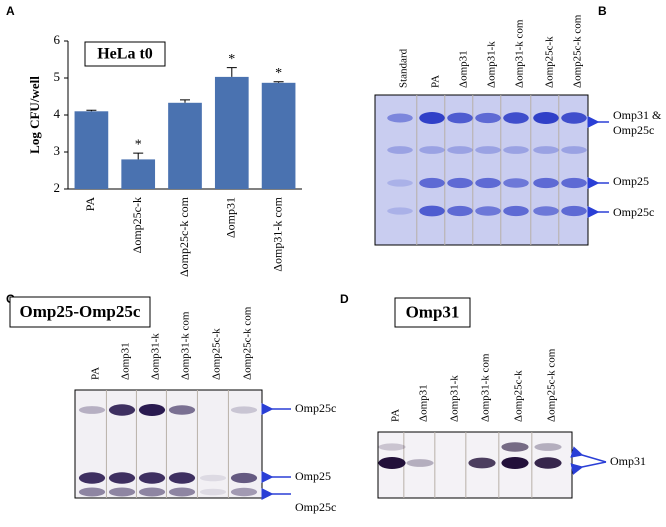 This screenshot has width=666, height=527. I want to click on panel-label: B, so click(602, 11).